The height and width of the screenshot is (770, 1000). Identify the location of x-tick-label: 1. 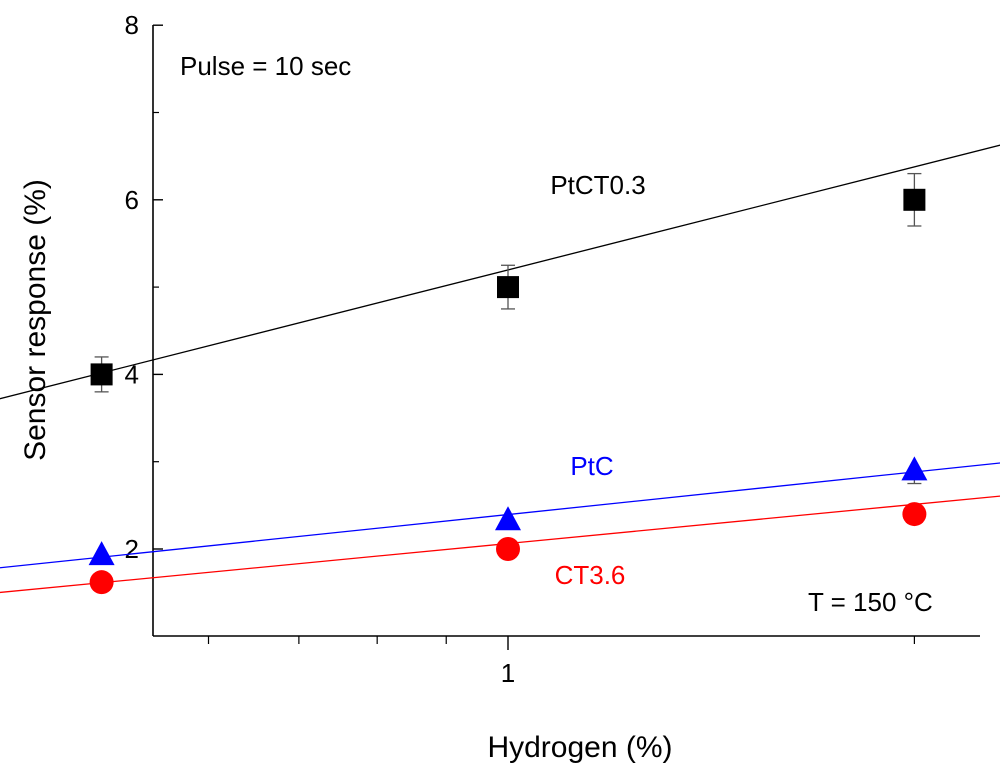
(508, 673).